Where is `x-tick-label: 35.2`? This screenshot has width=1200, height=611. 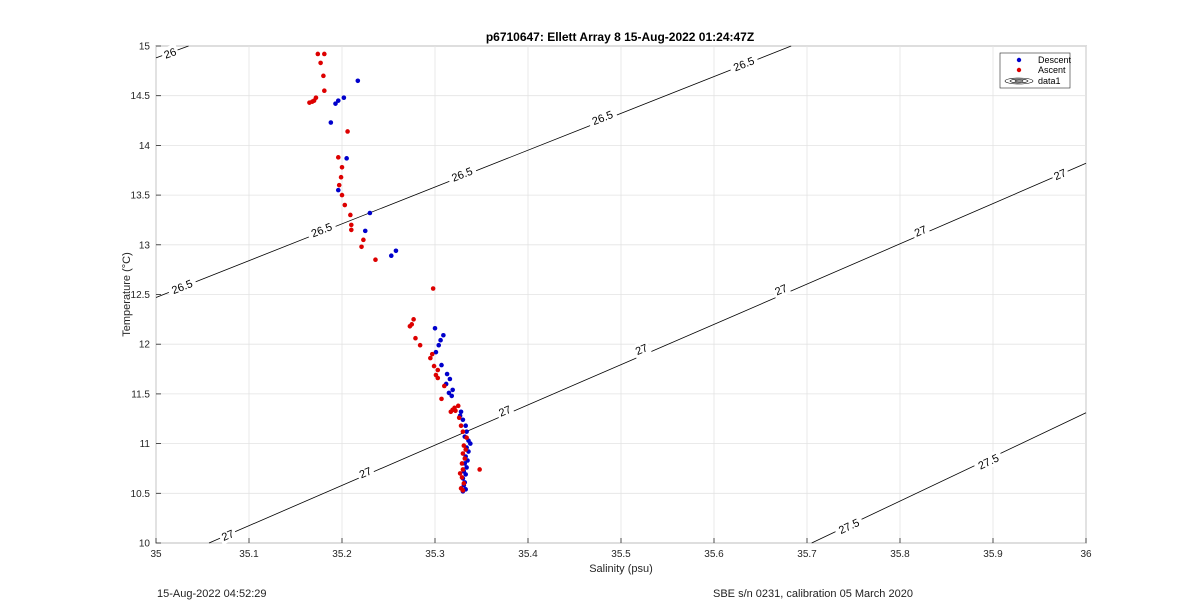
x-tick-label: 35.2 is located at coordinates (342, 554).